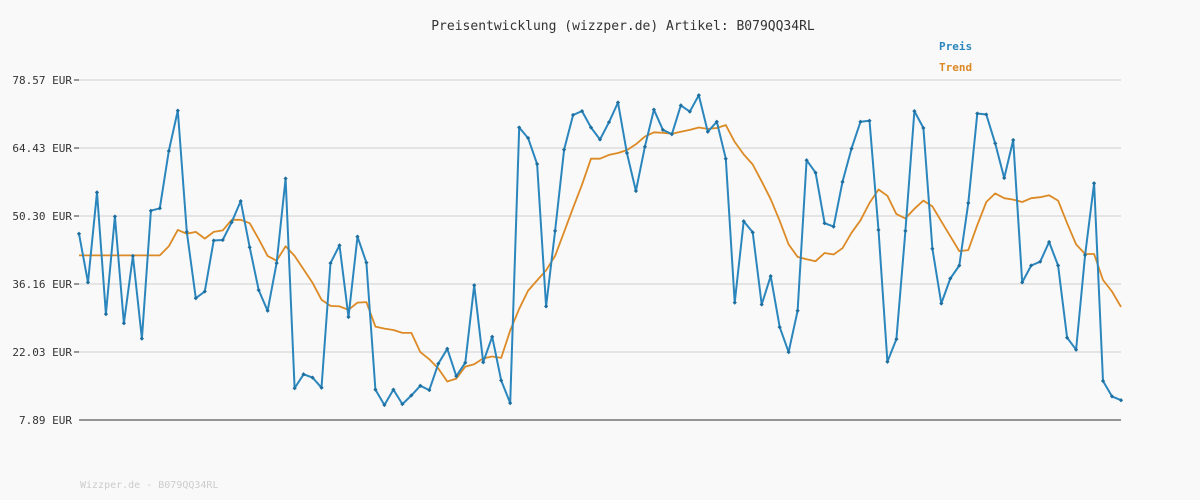 This screenshot has width=1200, height=500. What do you see at coordinates (42, 148) in the screenshot?
I see `y-tick-label: 64.43 EUR` at bounding box center [42, 148].